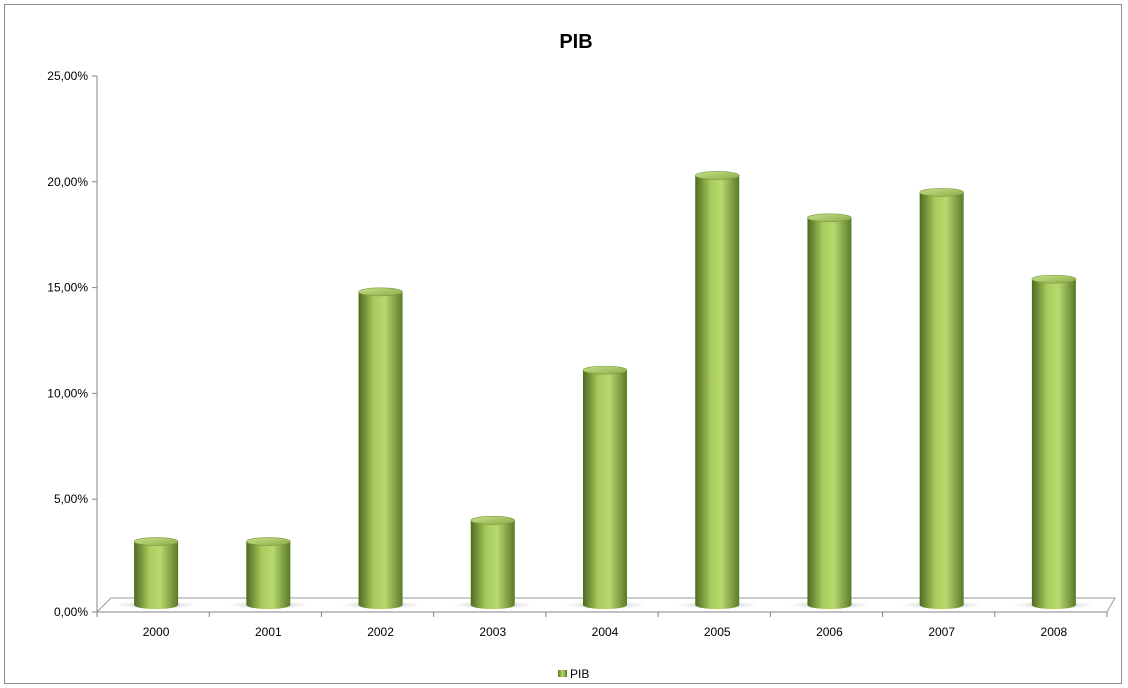 This screenshot has width=1128, height=688. Describe the element at coordinates (71, 612) in the screenshot. I see `y-tick-label: 0,00%` at that location.